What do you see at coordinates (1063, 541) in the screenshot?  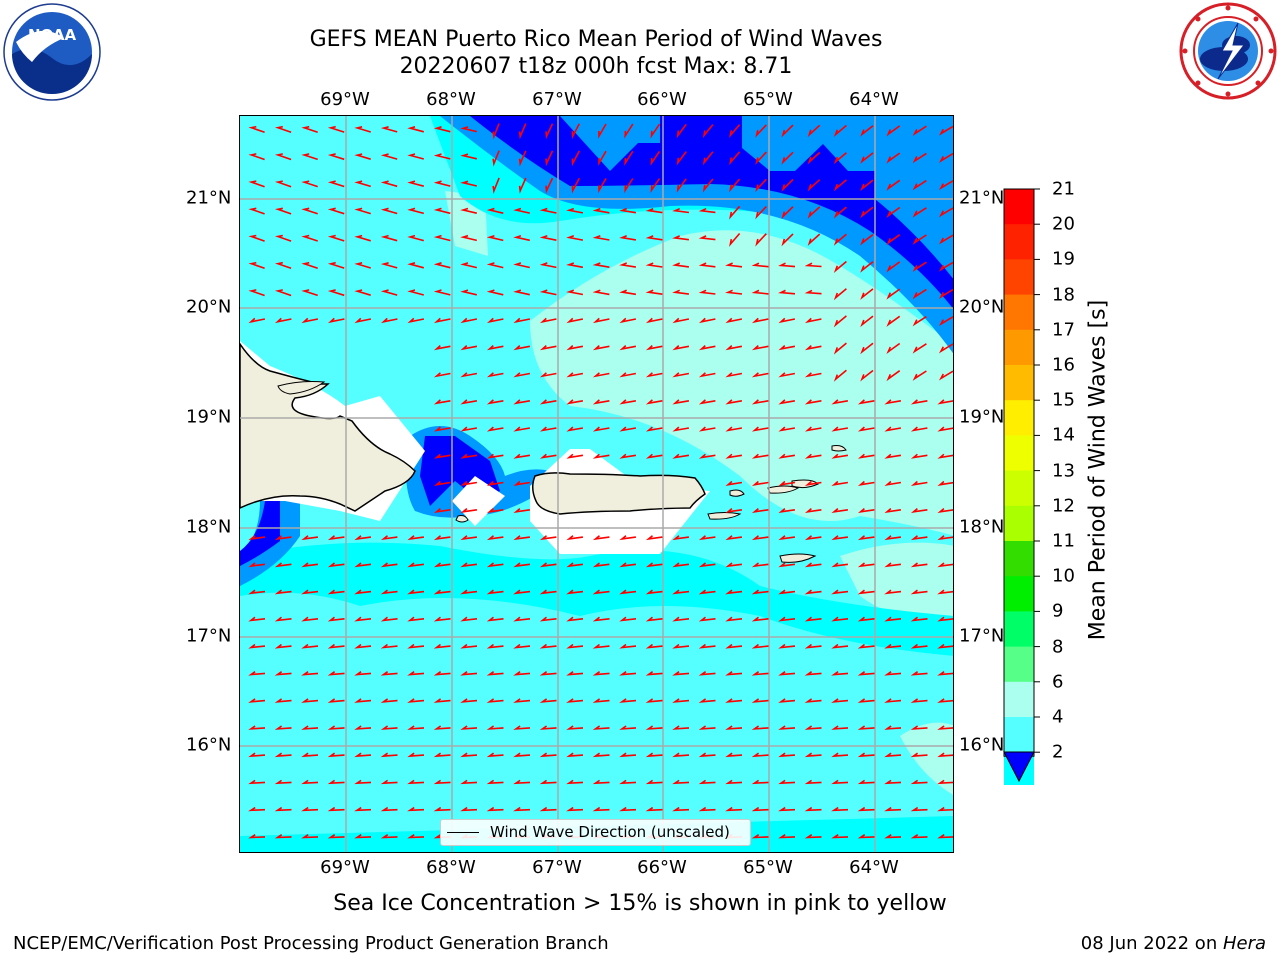 I see `colorbar-tick-label: 11` at bounding box center [1063, 541].